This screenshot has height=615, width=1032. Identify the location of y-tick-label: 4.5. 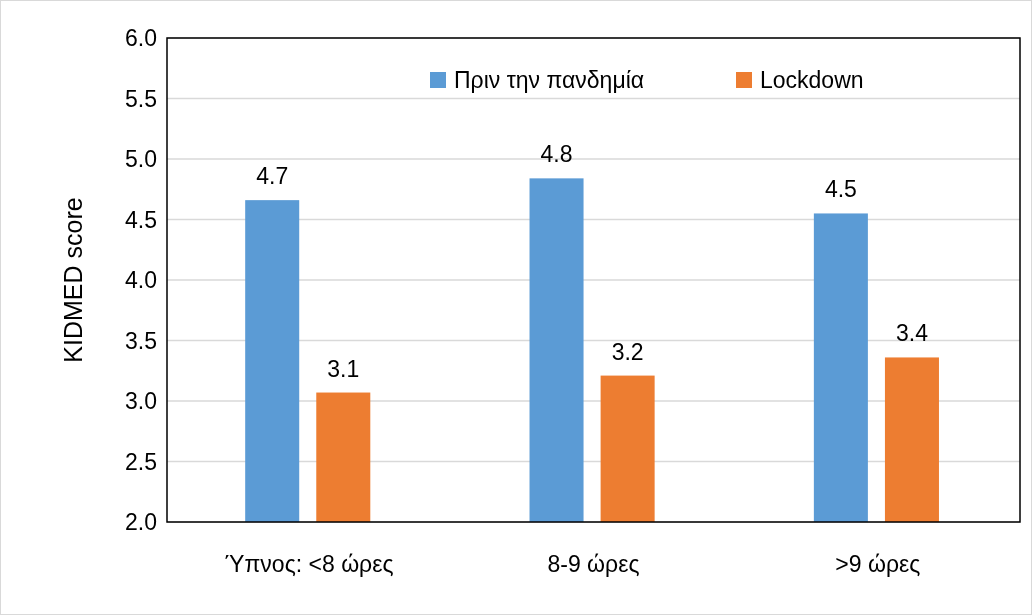
(141, 219).